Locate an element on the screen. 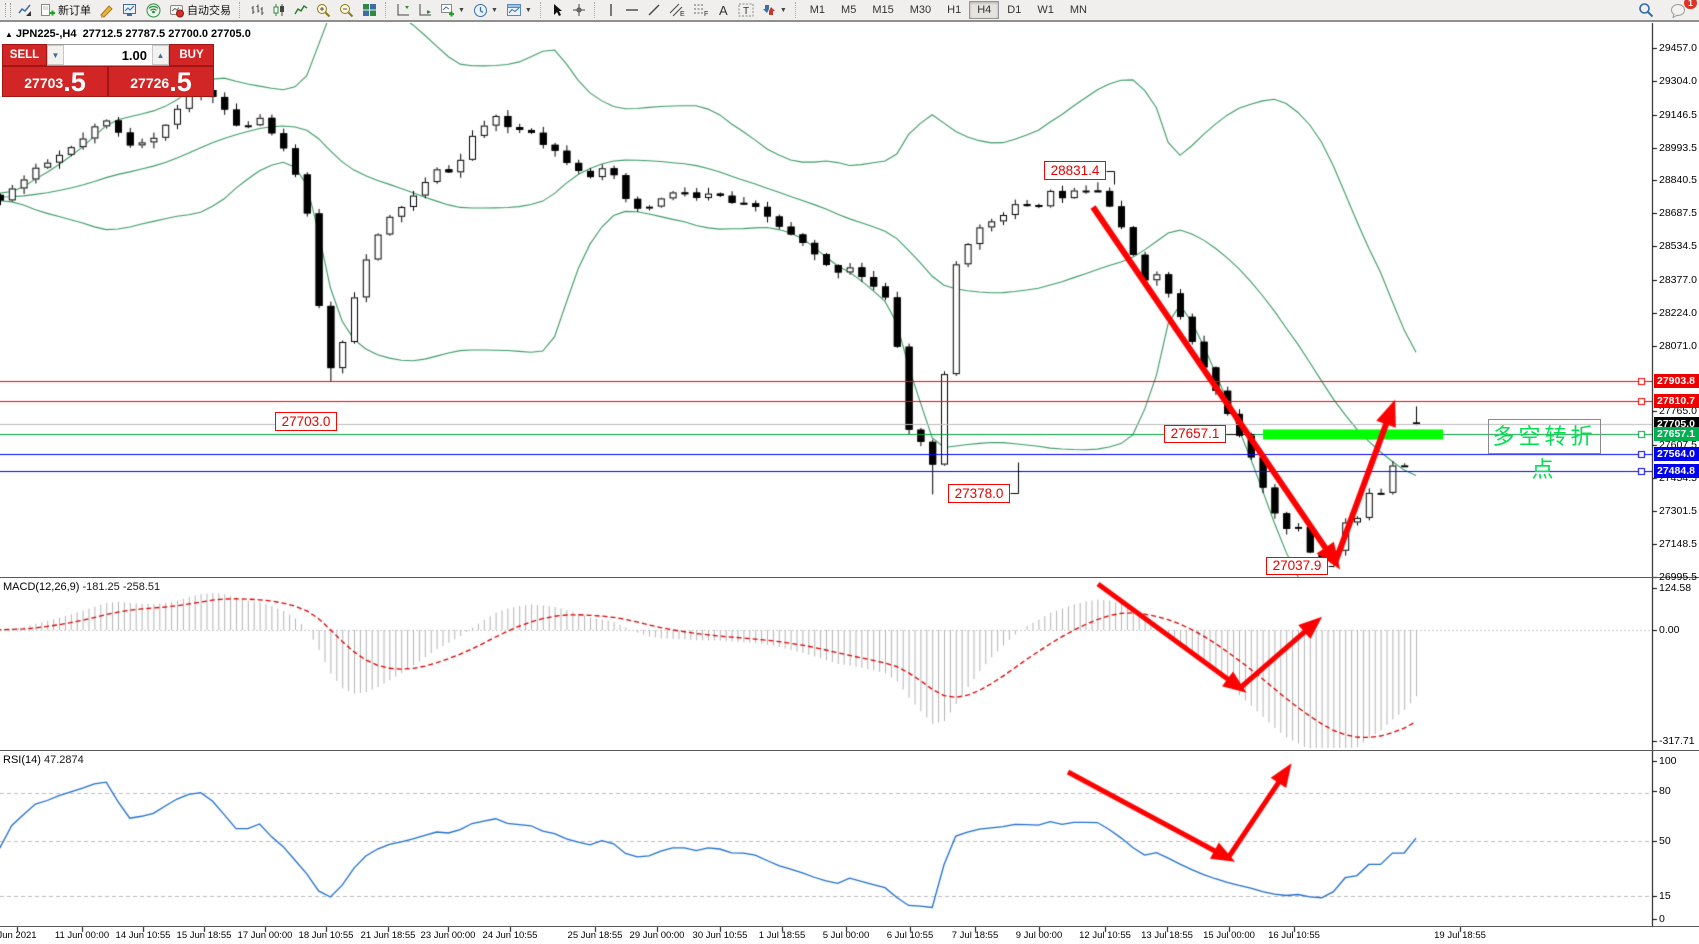  add-indicator-button: ▼ is located at coordinates (452, 10).